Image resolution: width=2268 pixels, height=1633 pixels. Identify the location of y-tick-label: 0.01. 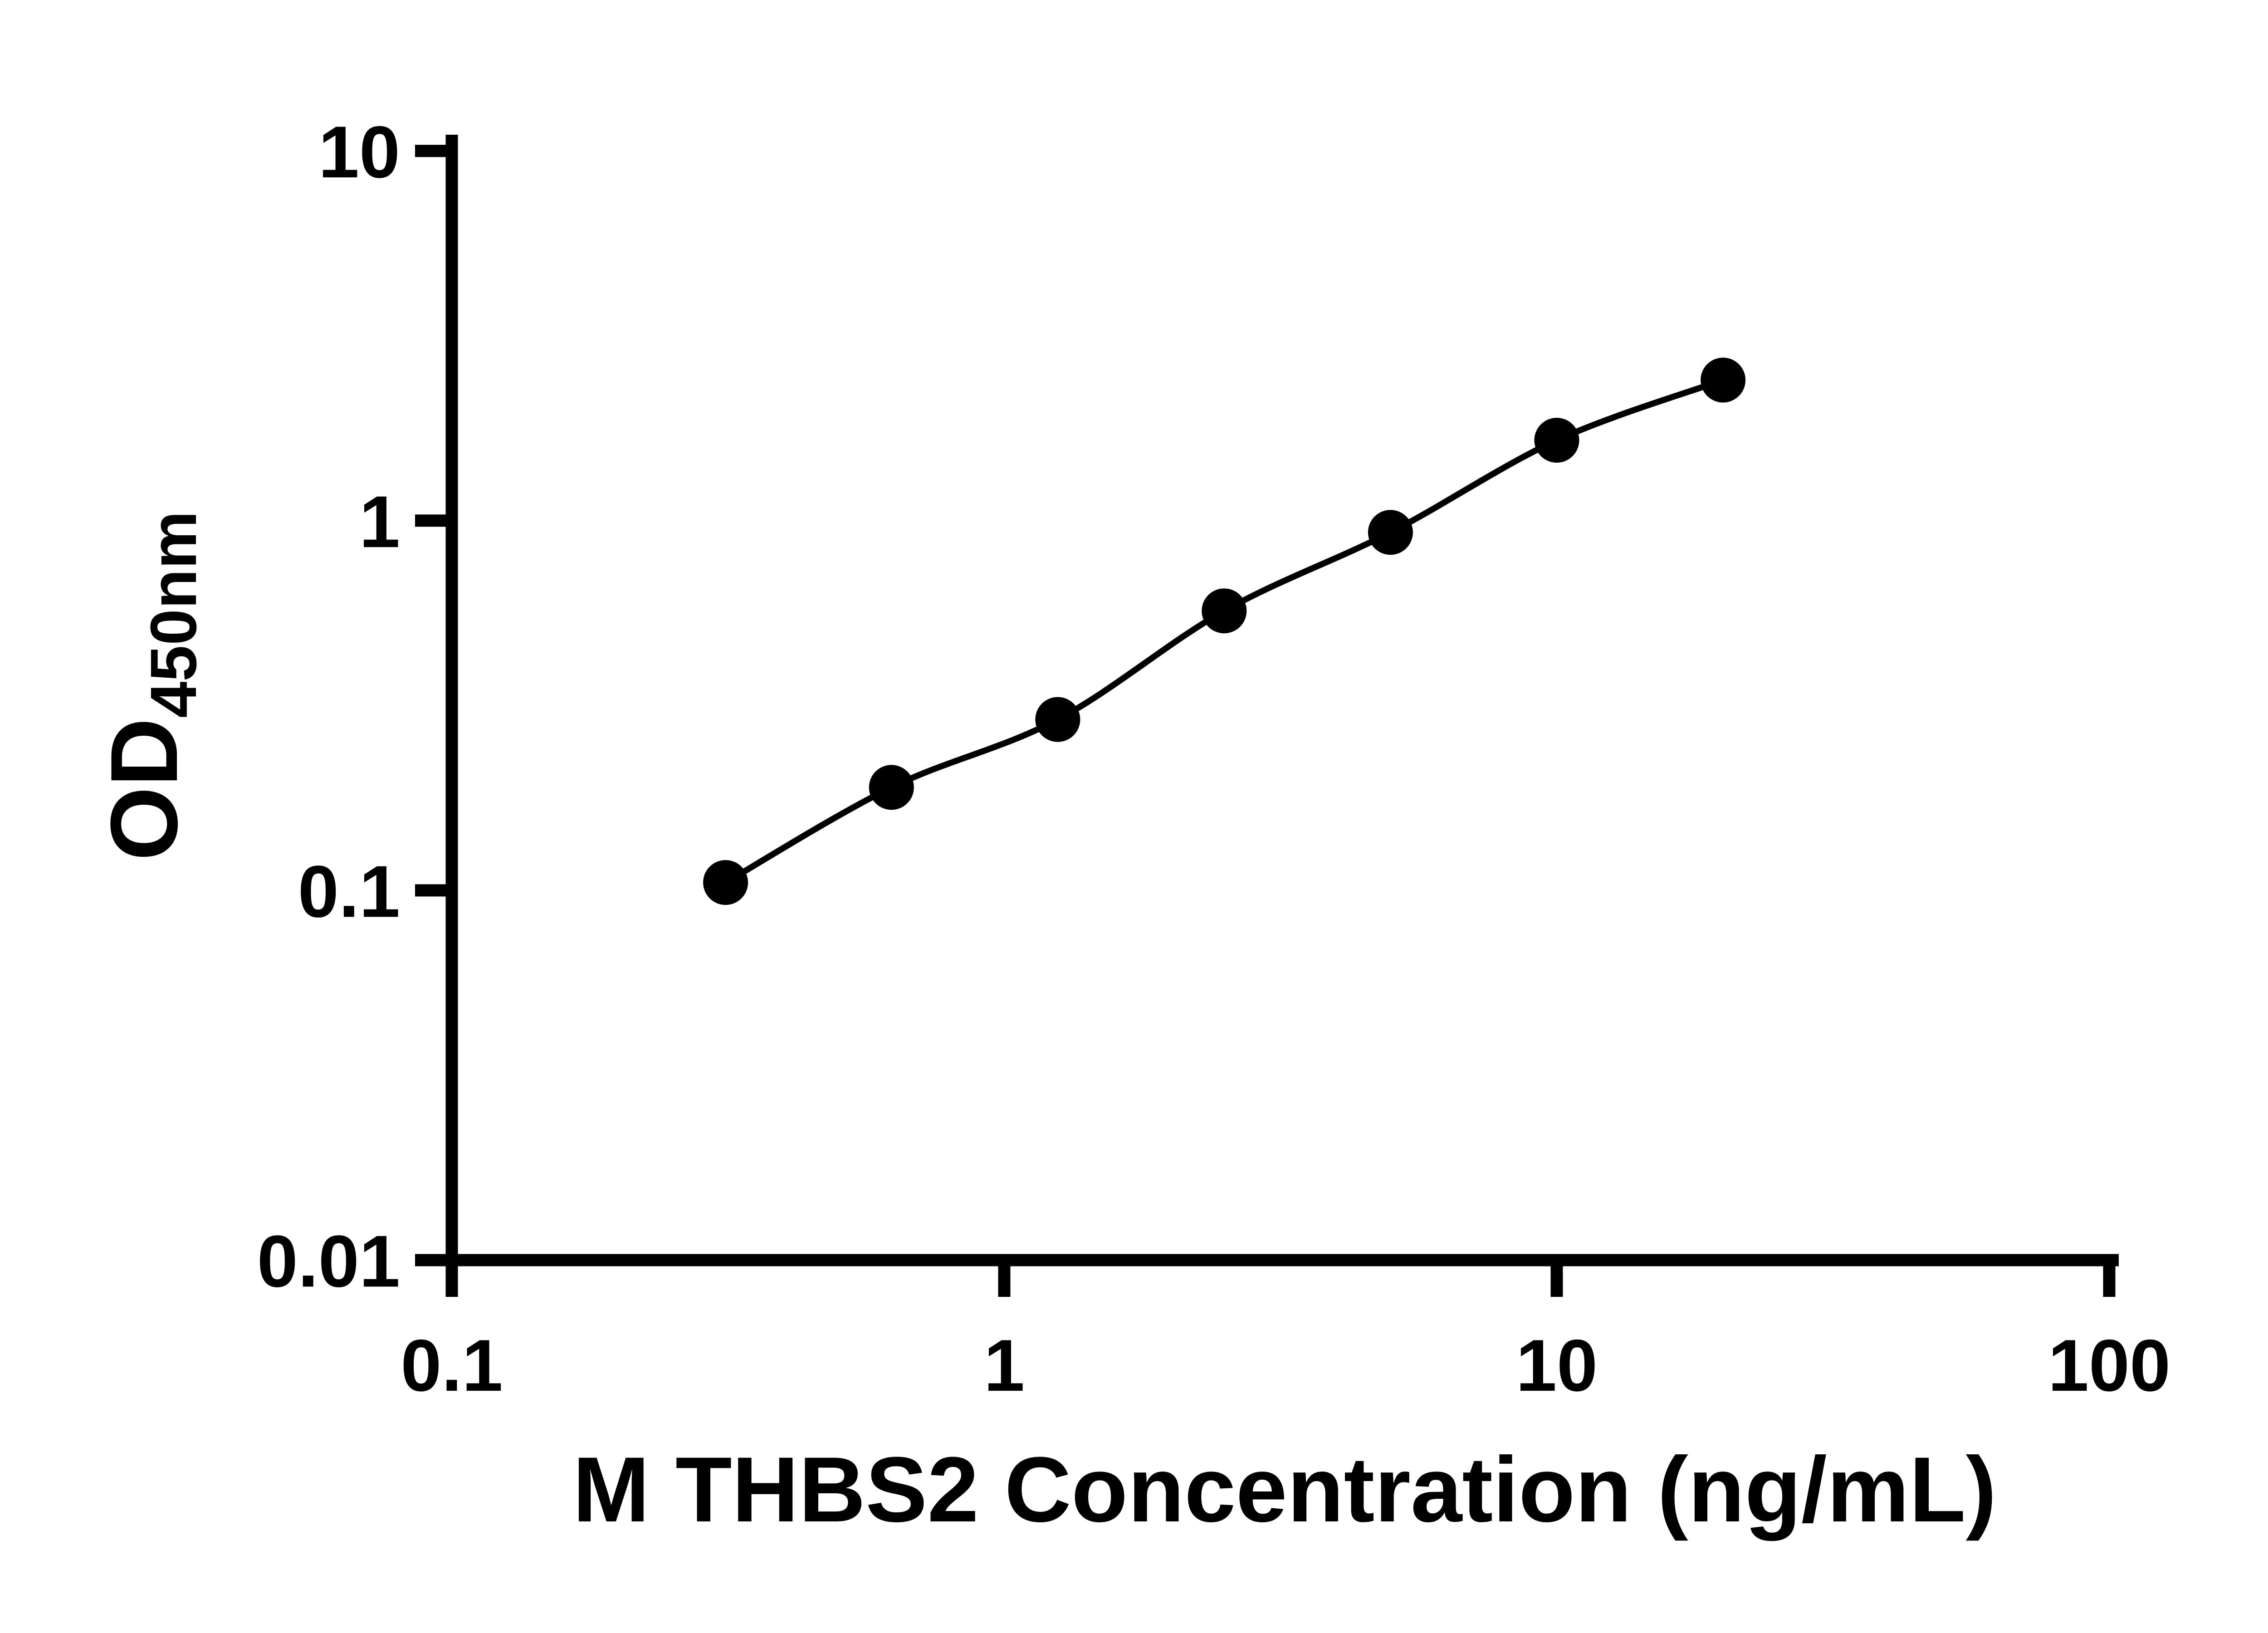
(329, 1261).